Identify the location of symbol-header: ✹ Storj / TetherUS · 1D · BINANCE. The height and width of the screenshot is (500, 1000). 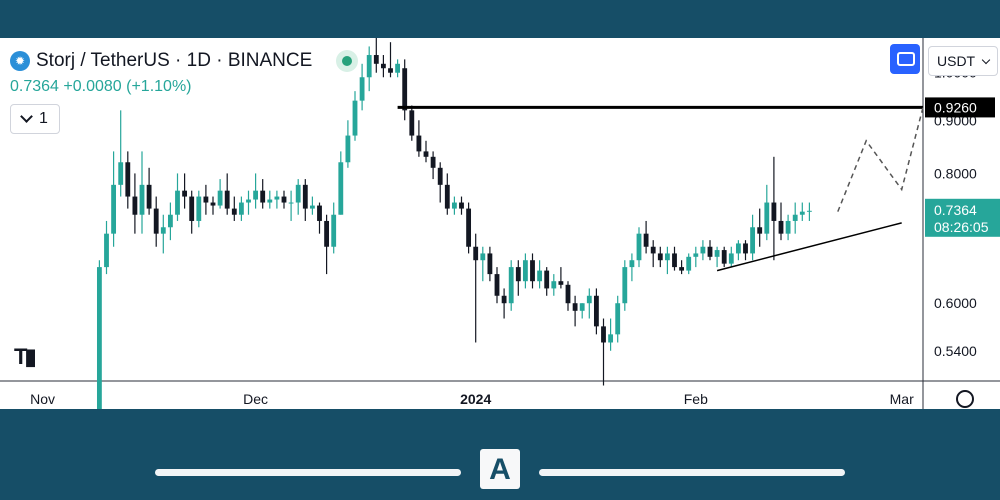
(184, 61).